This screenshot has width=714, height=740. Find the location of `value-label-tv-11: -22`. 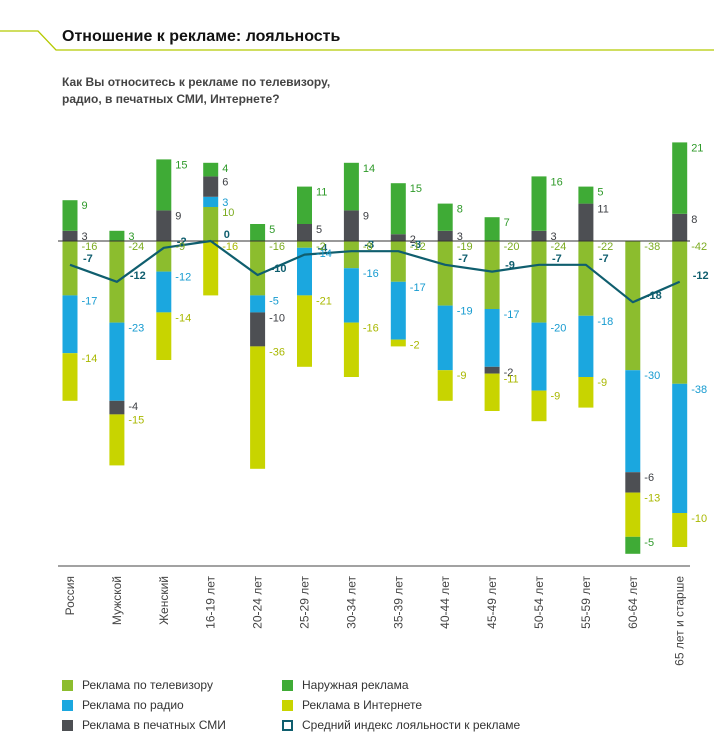

value-label-tv-11: -22 is located at coordinates (605, 247).